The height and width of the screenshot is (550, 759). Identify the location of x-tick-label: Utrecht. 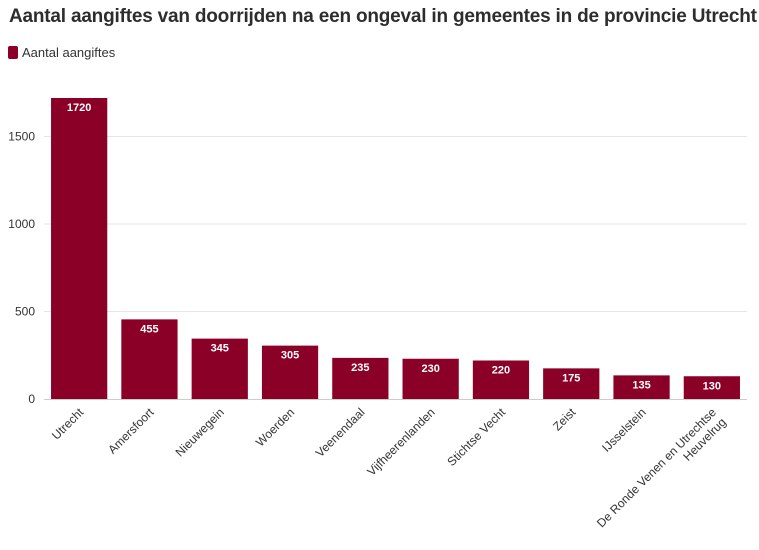
(68, 424).